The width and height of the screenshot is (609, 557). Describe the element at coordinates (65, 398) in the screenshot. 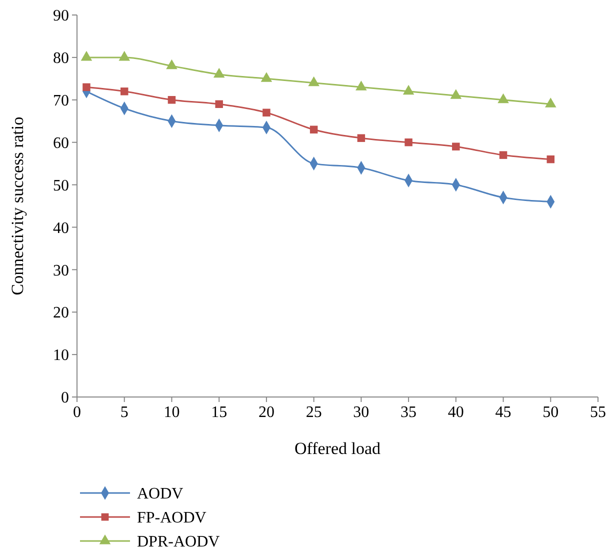

I see `y-tick-label: 0` at that location.